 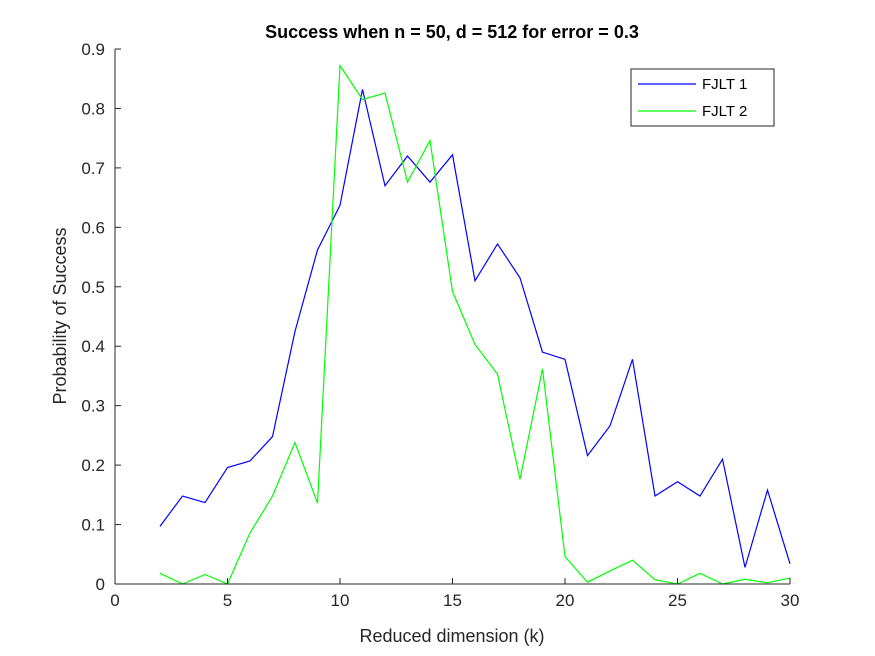 What do you see at coordinates (114, 600) in the screenshot?
I see `x-tick-label: 0` at bounding box center [114, 600].